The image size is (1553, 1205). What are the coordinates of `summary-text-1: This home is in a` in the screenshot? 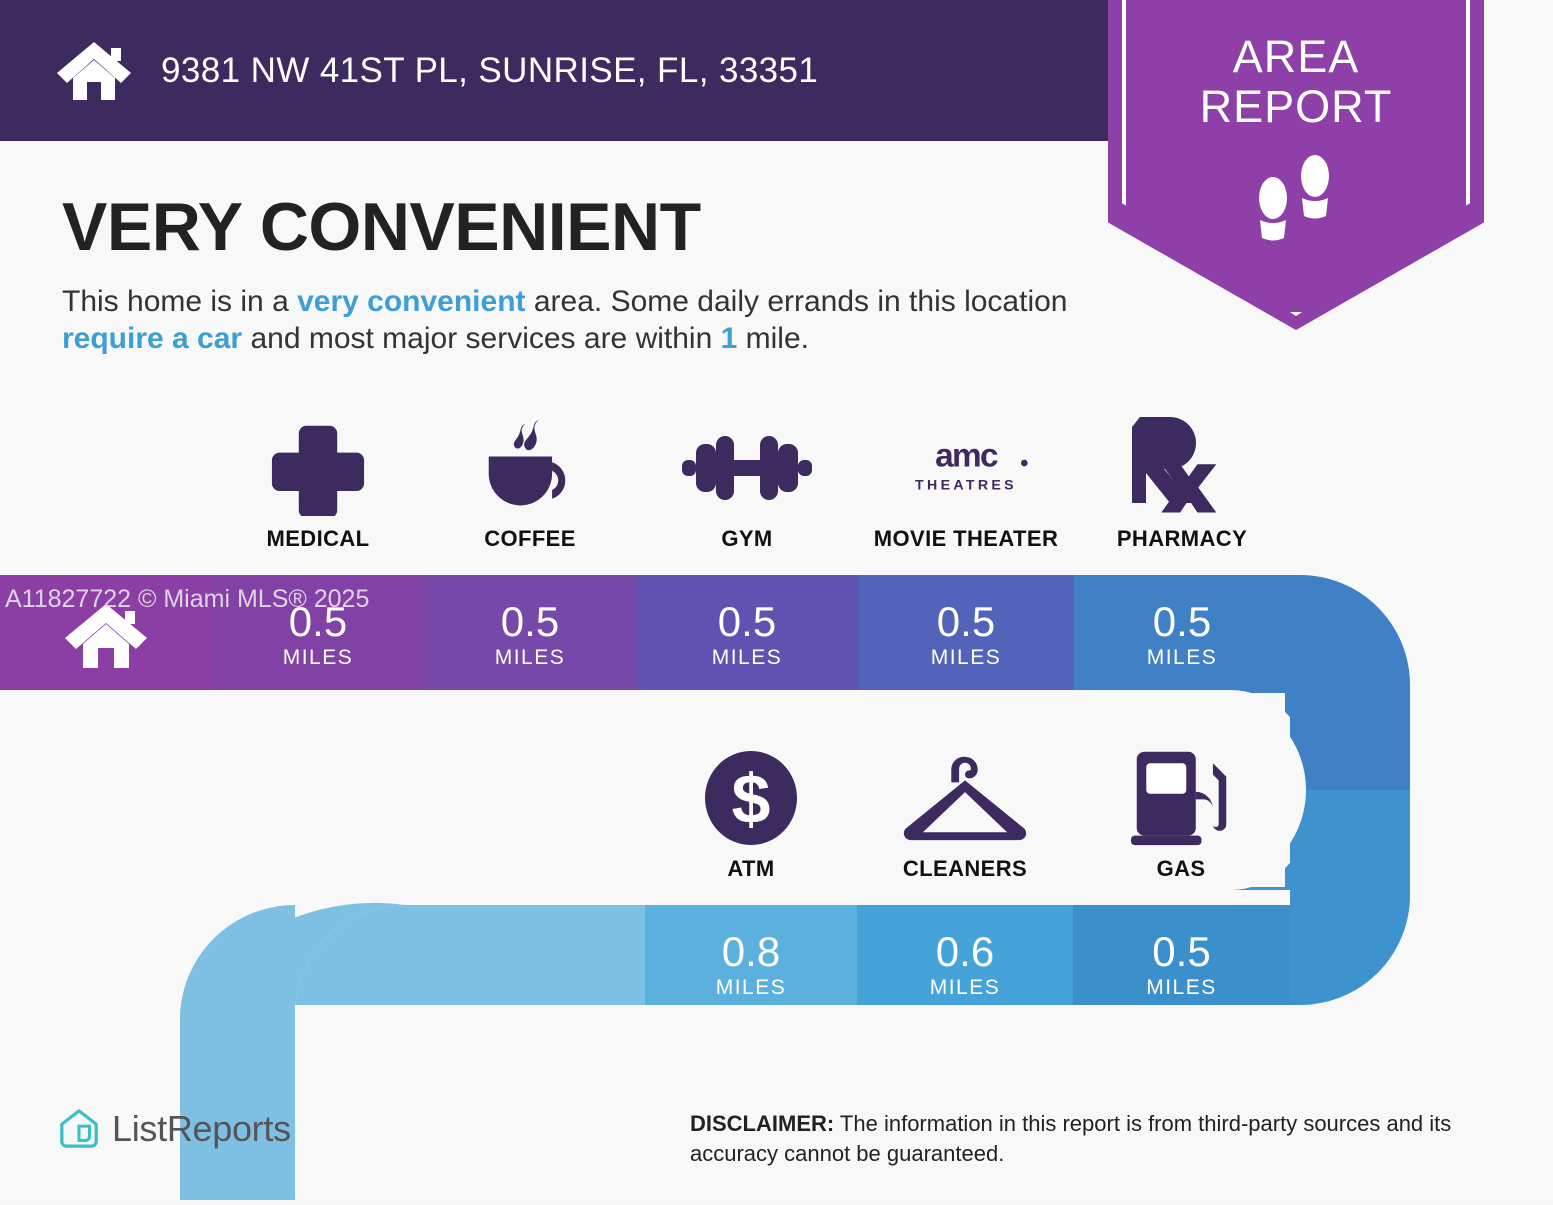 It's located at (180, 301).